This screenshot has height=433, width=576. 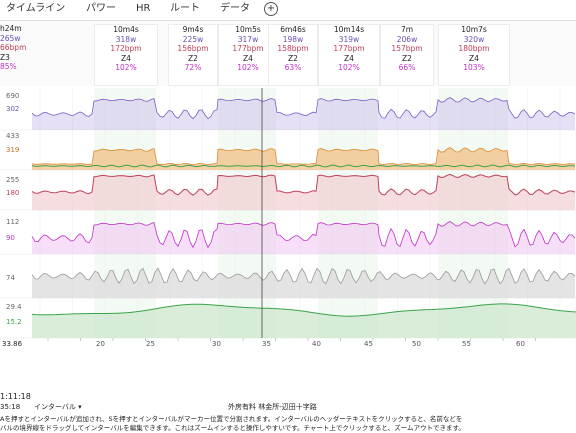 I want to click on interval-watts: 225w, so click(x=193, y=39).